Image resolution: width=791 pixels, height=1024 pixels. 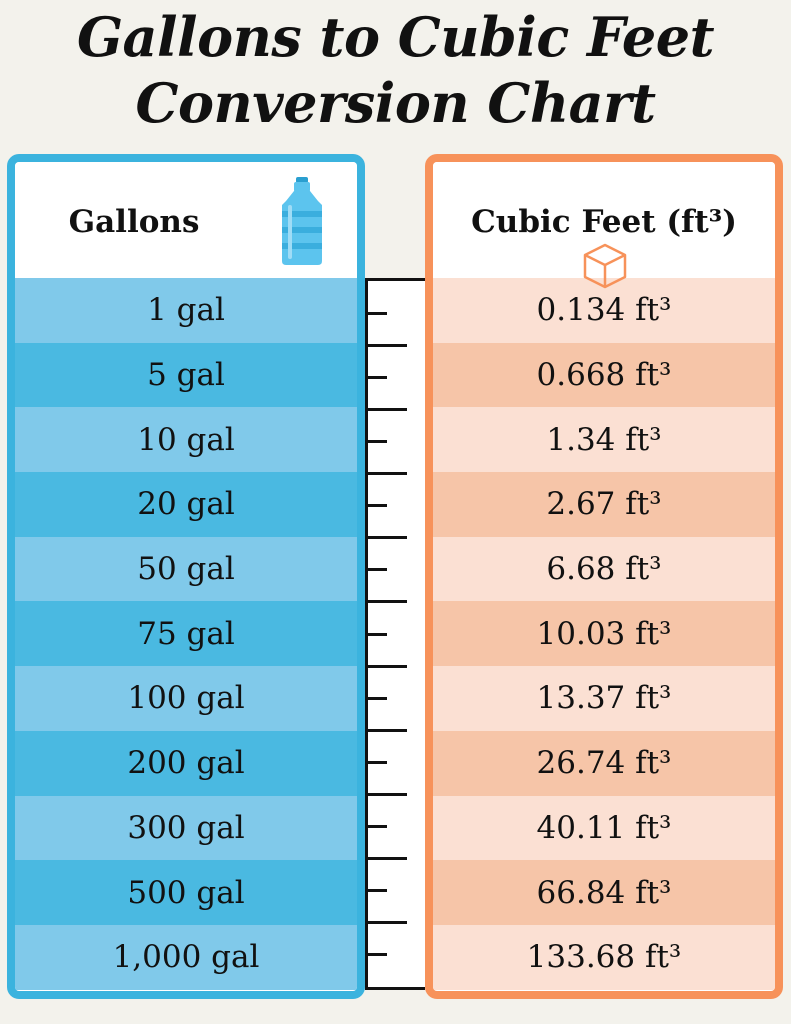 What do you see at coordinates (604, 957) in the screenshot?
I see `cubic-feet-cell: 133.68 ft³` at bounding box center [604, 957].